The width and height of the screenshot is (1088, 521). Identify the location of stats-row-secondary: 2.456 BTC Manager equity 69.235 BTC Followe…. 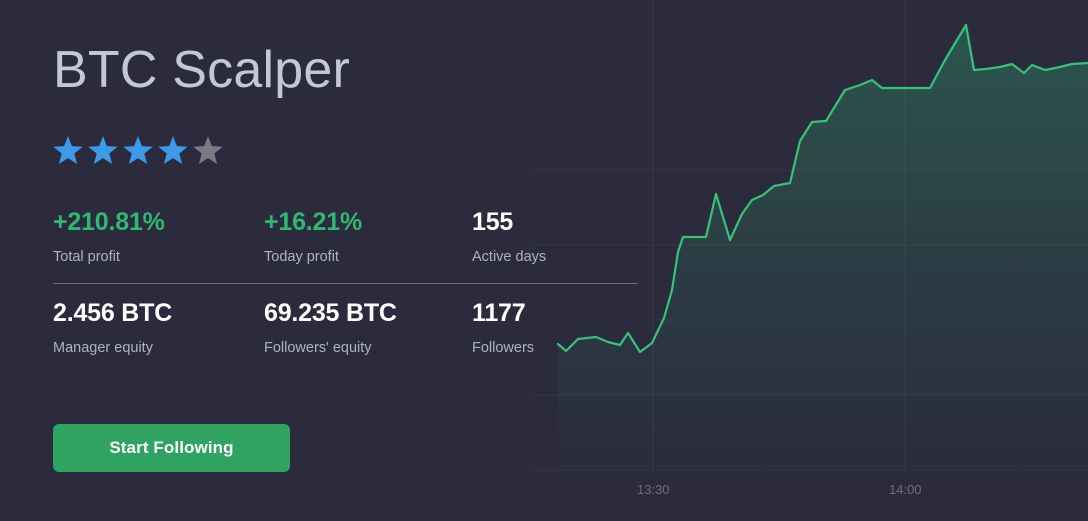
(362, 327).